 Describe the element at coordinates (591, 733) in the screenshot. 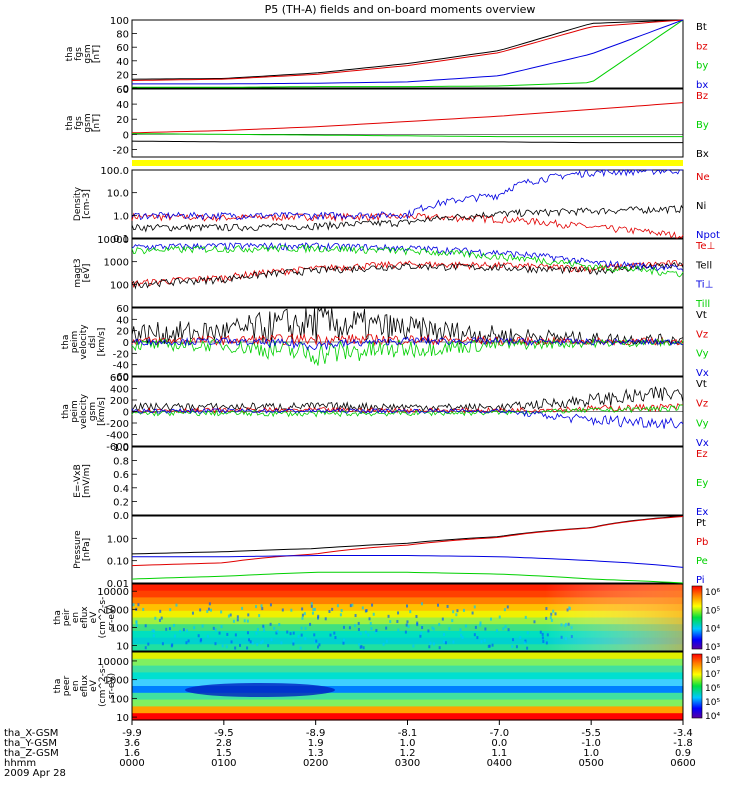

I see `orbit-row-value: -5.5` at that location.